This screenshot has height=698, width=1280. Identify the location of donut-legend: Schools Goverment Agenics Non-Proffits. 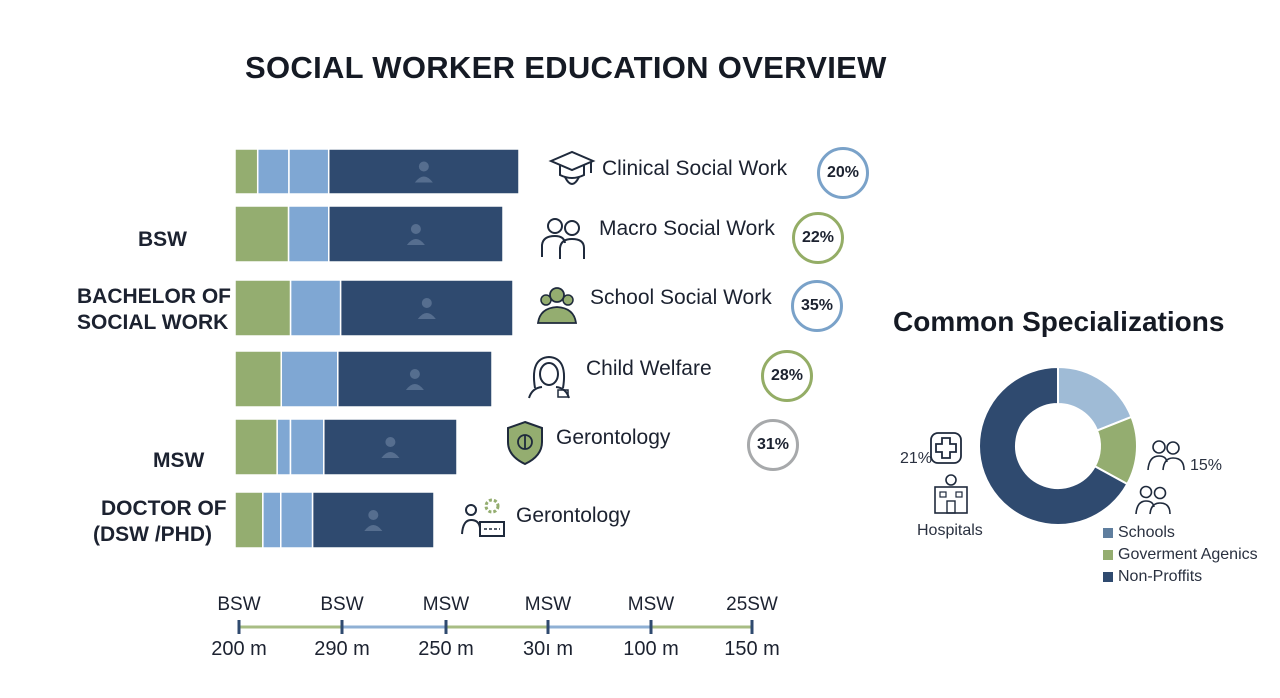
(1180, 555).